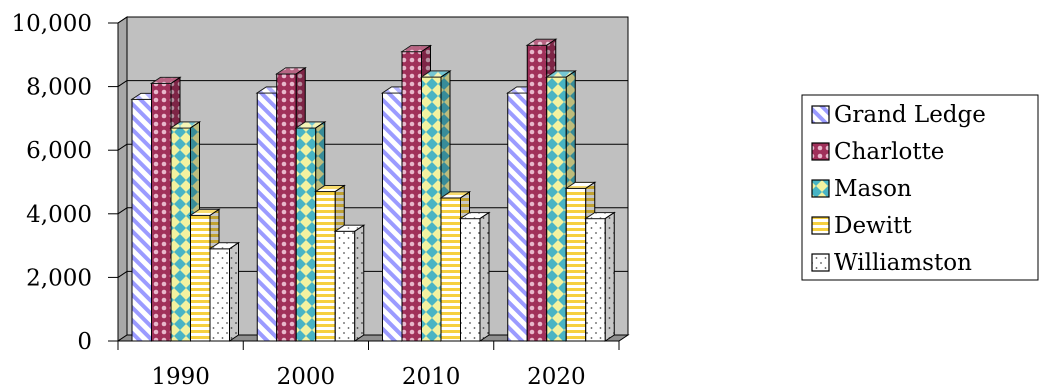 Image resolution: width=1063 pixels, height=391 pixels. I want to click on y-tick-label: 2,000, so click(59, 278).